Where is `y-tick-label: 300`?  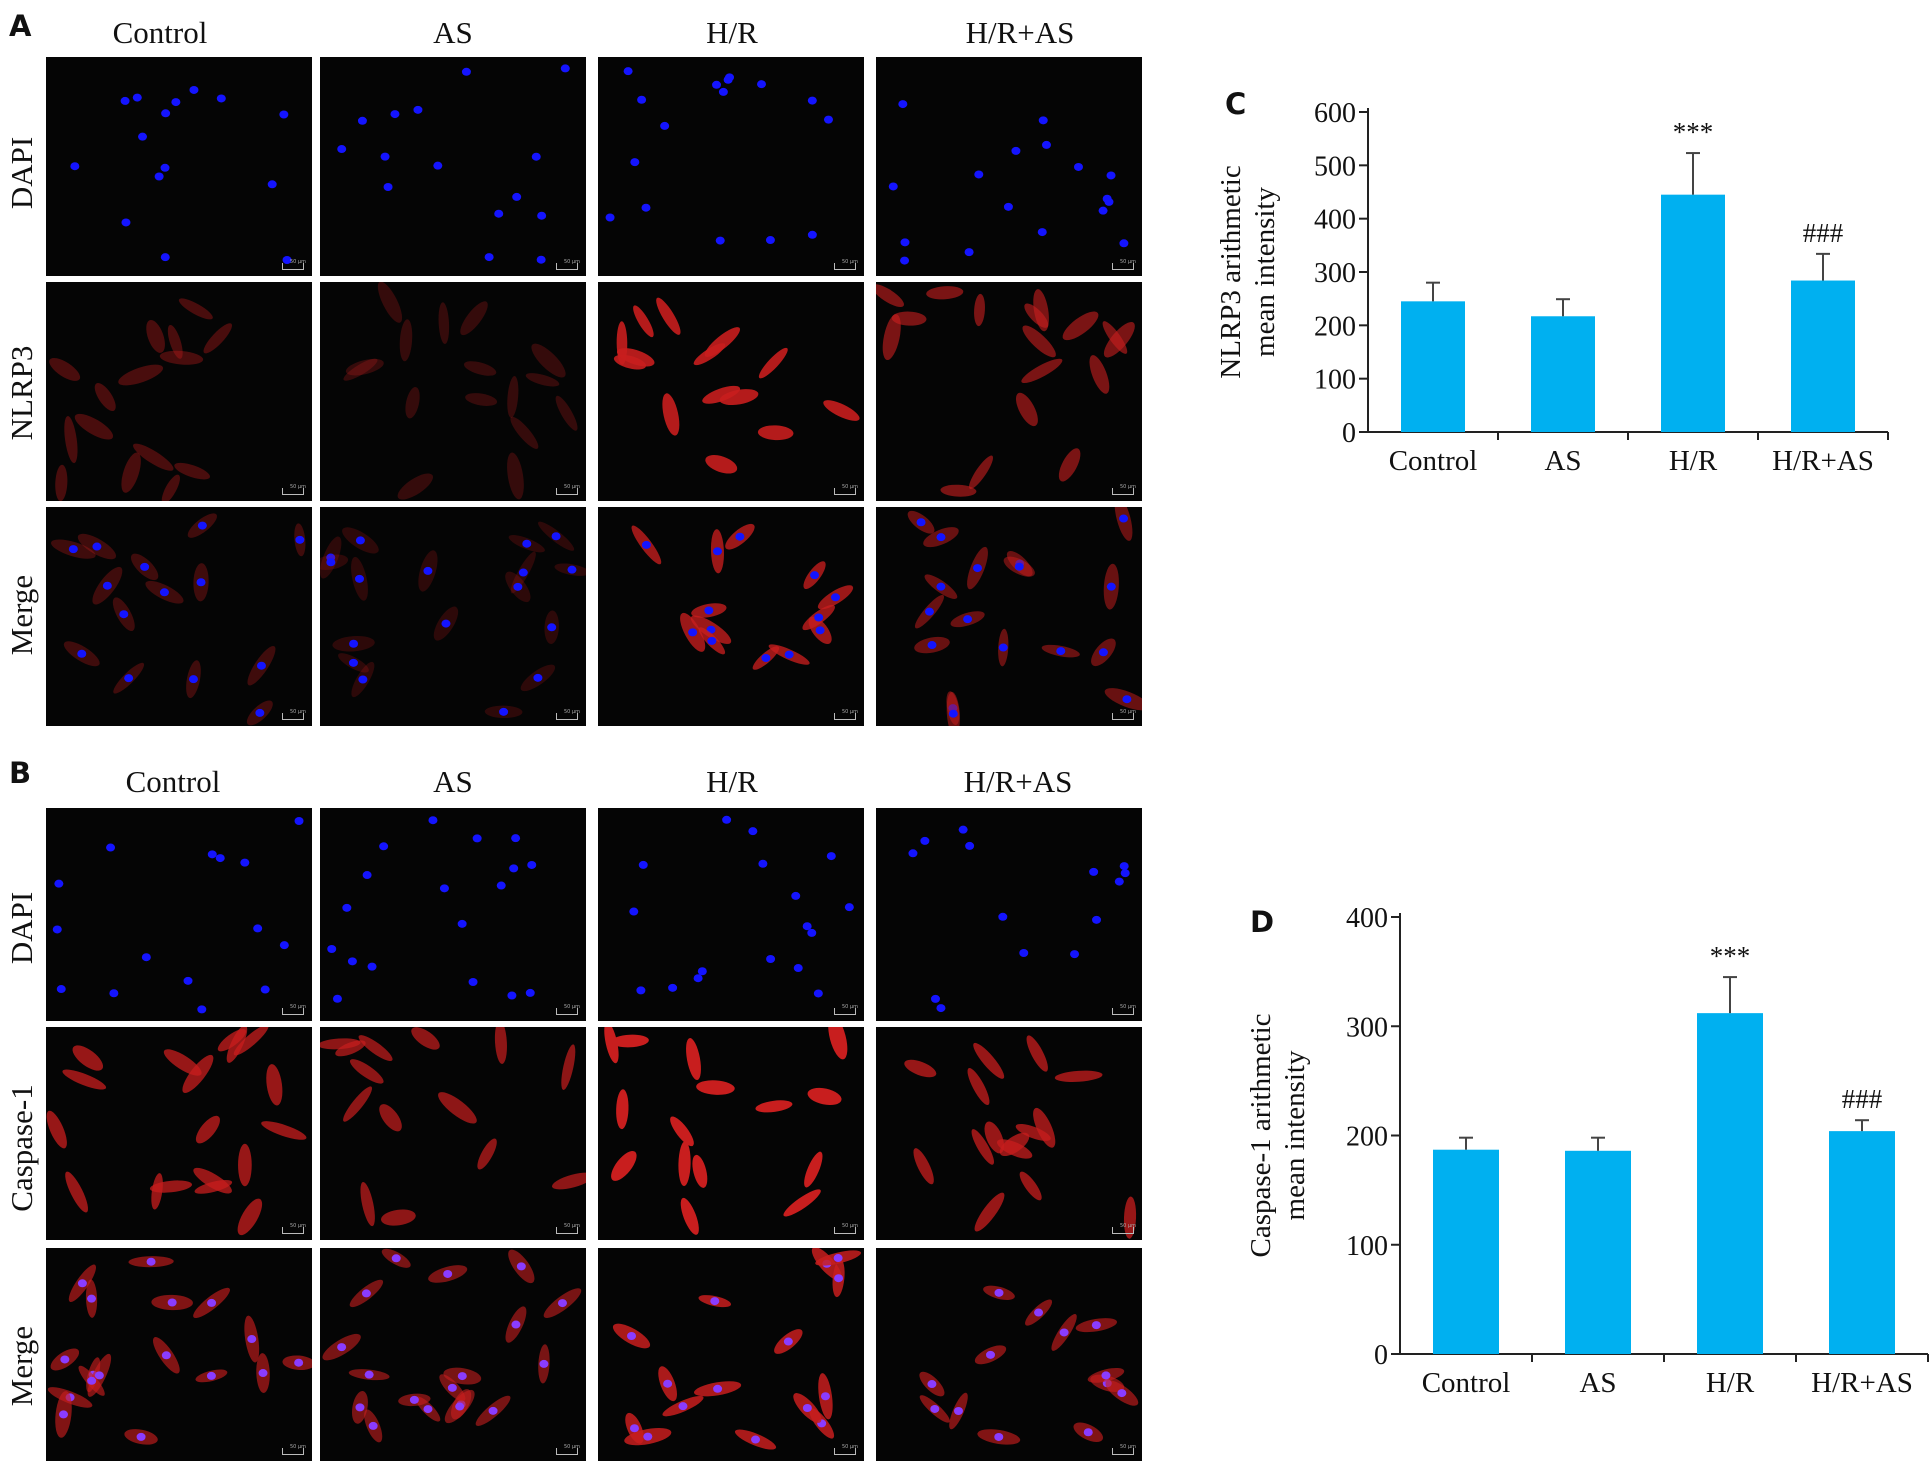 y-tick-label: 300 is located at coordinates (1367, 1027).